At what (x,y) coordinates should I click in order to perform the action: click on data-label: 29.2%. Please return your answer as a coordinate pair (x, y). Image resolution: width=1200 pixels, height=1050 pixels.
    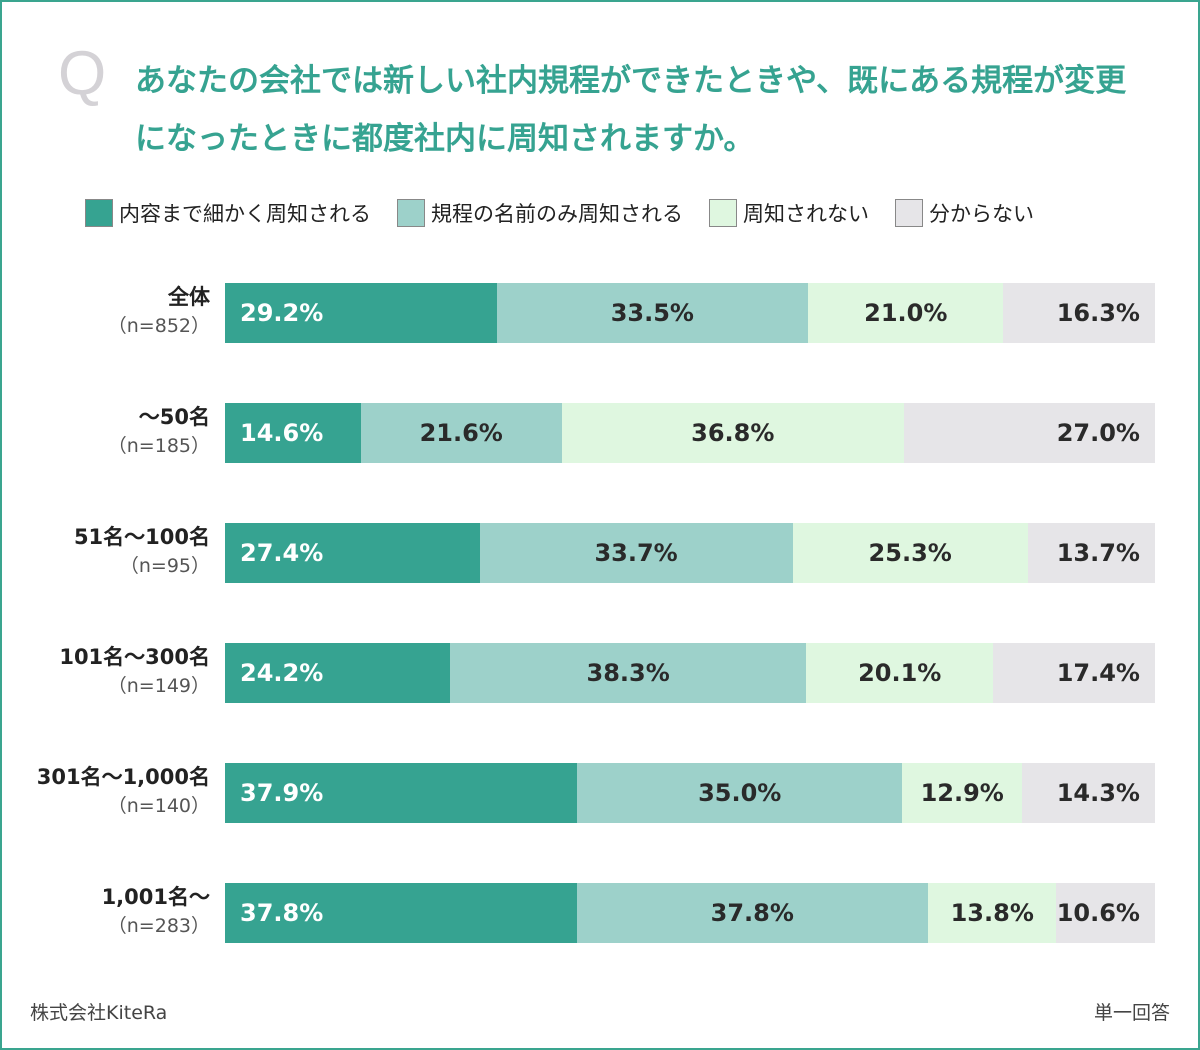
    Looking at the image, I should click on (282, 313).